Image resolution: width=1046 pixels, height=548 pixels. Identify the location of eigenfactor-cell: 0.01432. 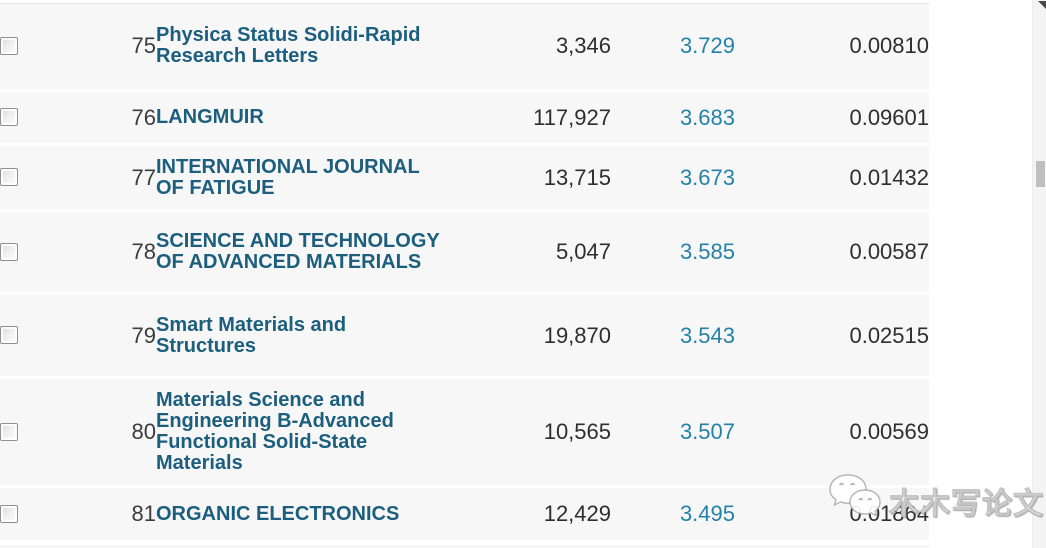
(832, 177).